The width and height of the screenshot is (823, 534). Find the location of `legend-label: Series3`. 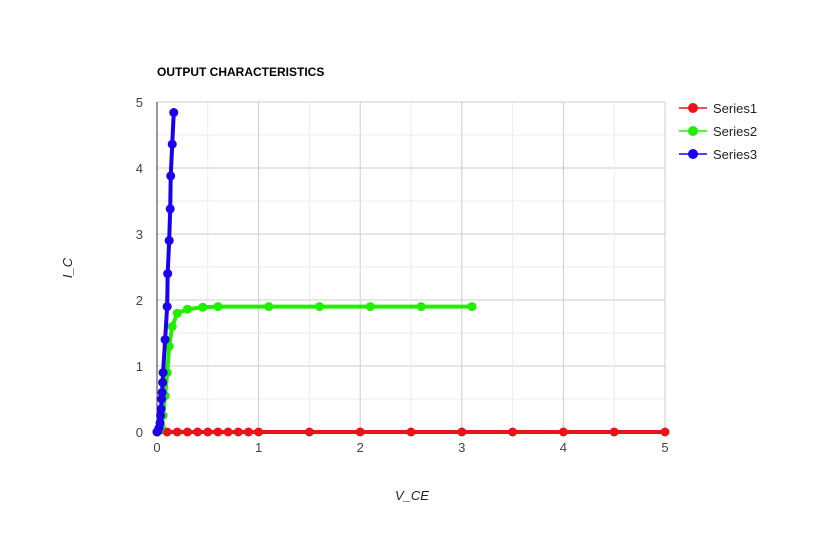

legend-label: Series3 is located at coordinates (735, 154).